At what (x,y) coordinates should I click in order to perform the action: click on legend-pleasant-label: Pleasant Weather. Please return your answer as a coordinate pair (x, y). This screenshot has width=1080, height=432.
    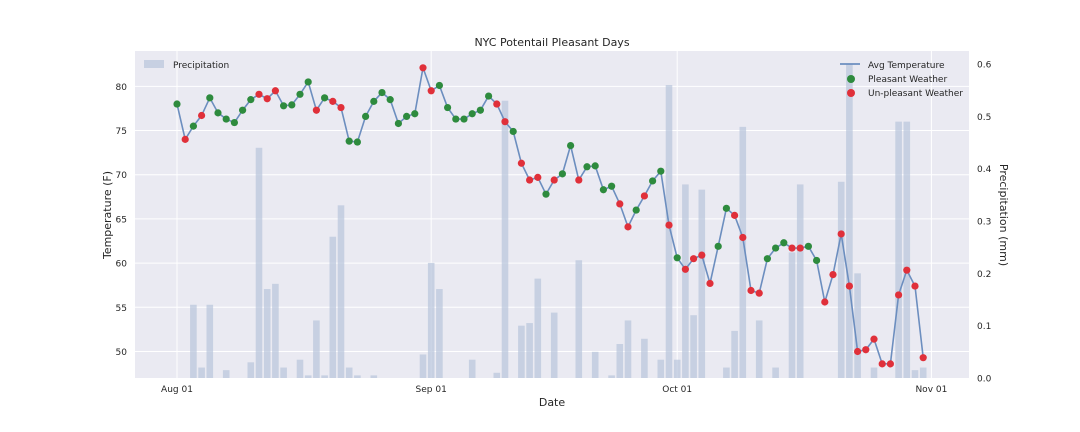
    Looking at the image, I should click on (907, 80).